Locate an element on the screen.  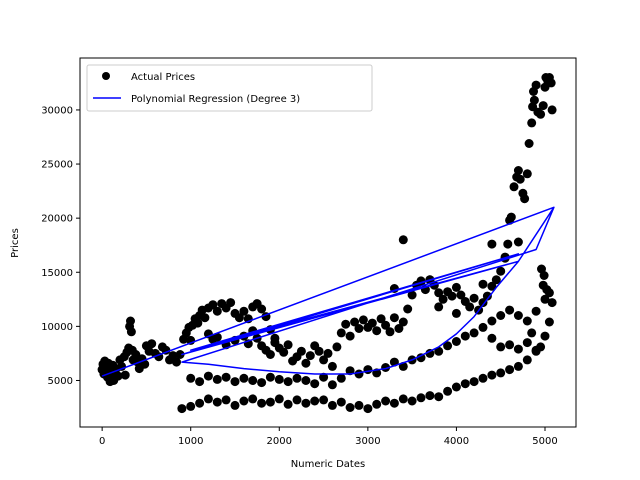
y-axis-label: Prices is located at coordinates (15, 243).